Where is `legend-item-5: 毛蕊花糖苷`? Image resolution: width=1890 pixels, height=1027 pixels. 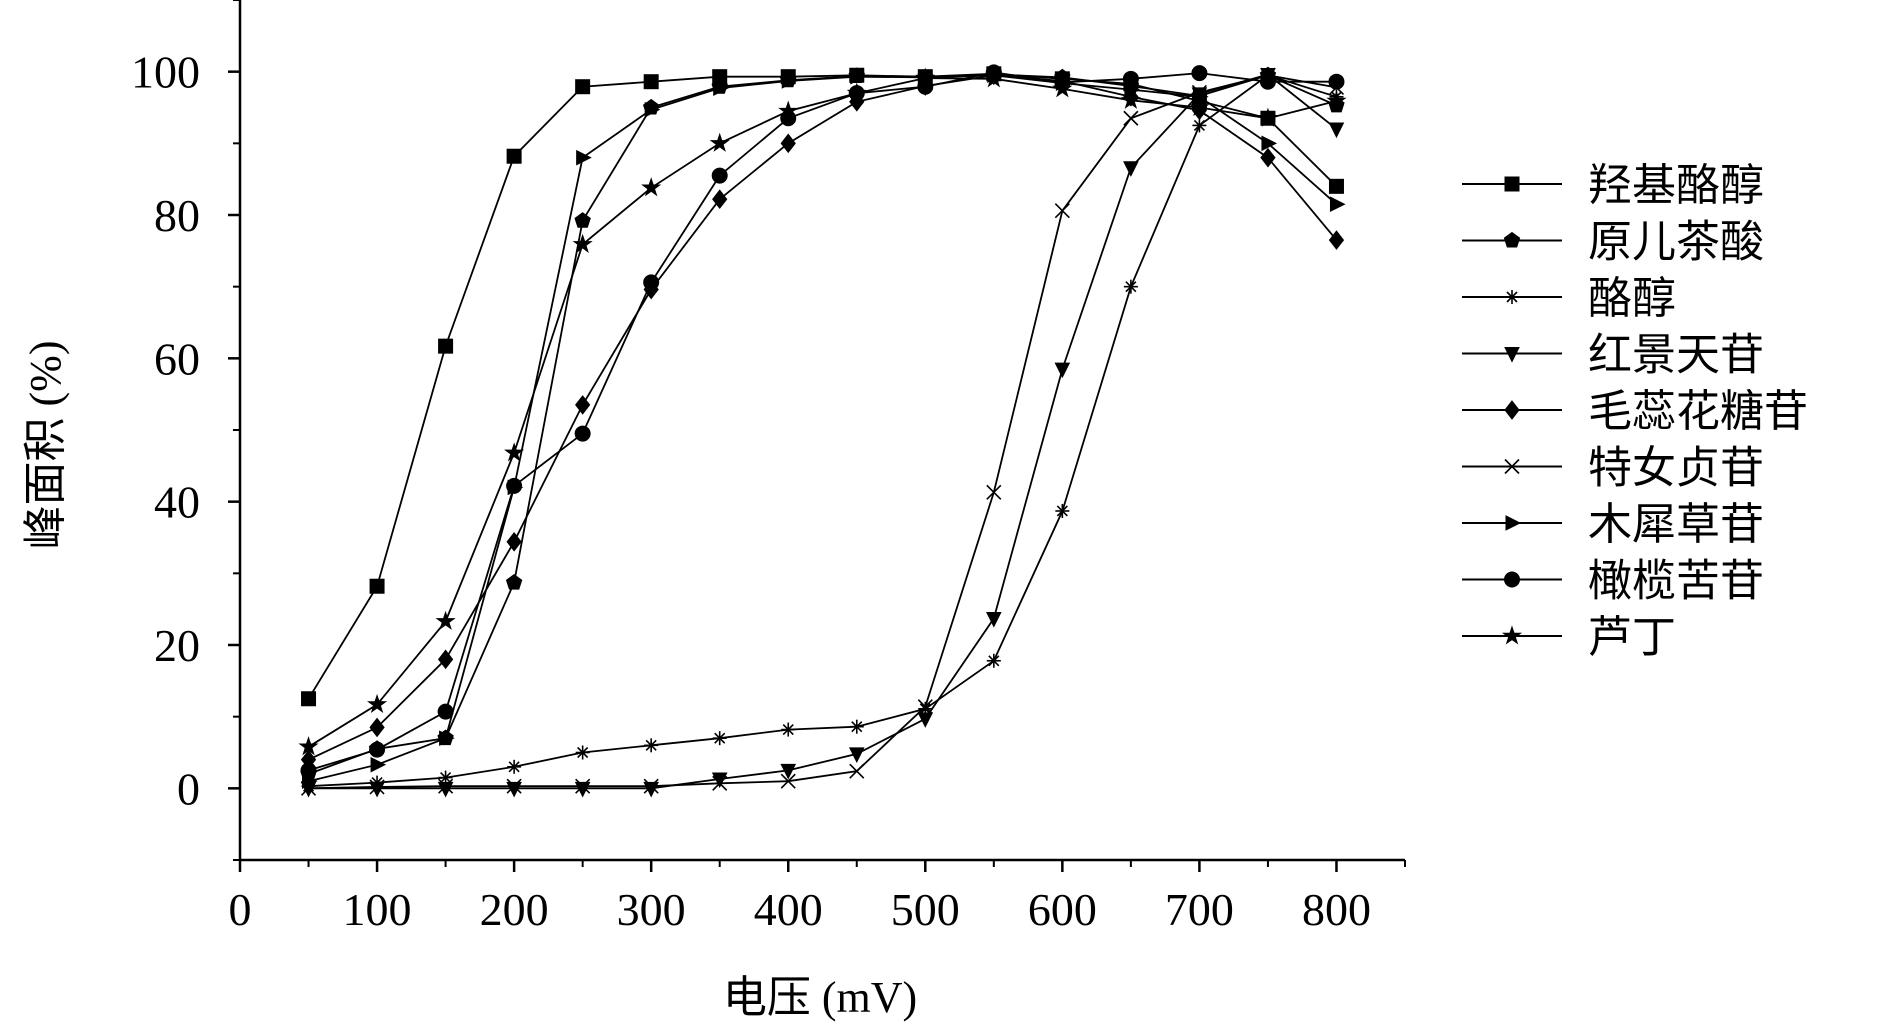
legend-item-5: 毛蕊花糖苷 is located at coordinates (1635, 411).